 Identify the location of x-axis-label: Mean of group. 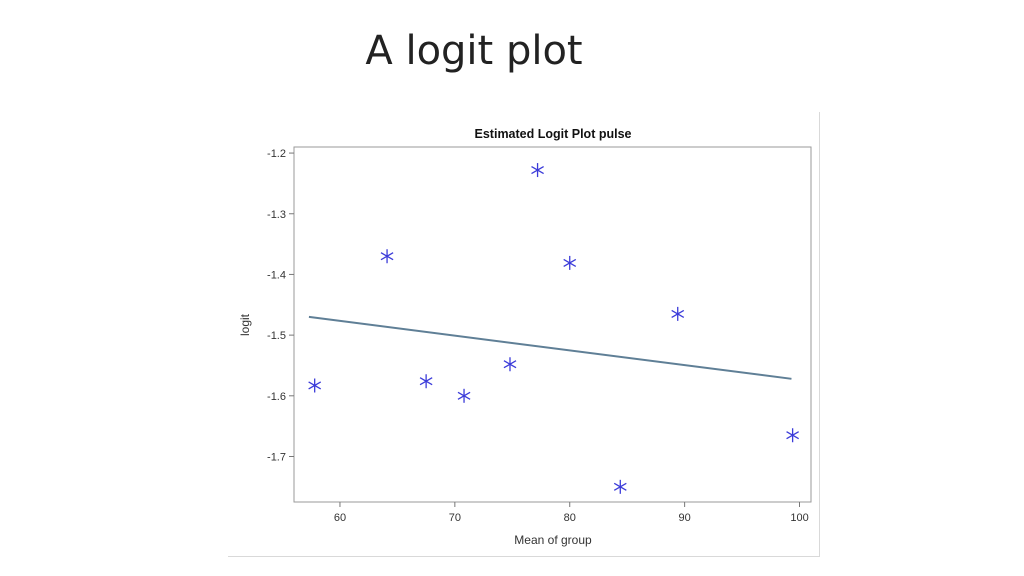
(553, 540).